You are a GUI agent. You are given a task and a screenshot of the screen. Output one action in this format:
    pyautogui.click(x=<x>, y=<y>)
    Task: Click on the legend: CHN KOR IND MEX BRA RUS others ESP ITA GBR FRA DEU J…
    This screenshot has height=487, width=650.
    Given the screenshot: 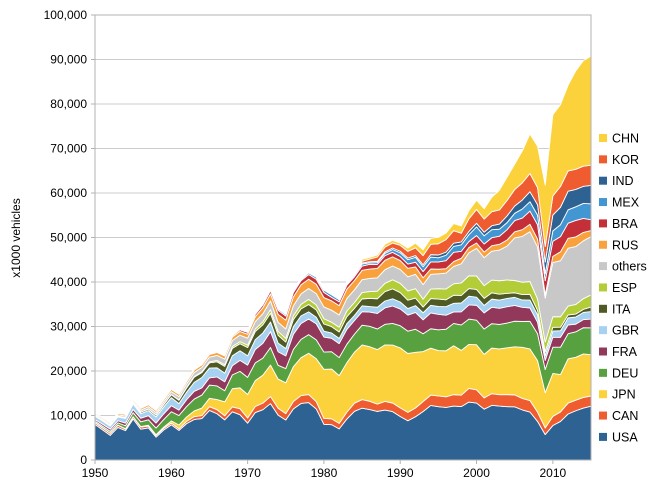 What is the action you would take?
    pyautogui.click(x=623, y=288)
    